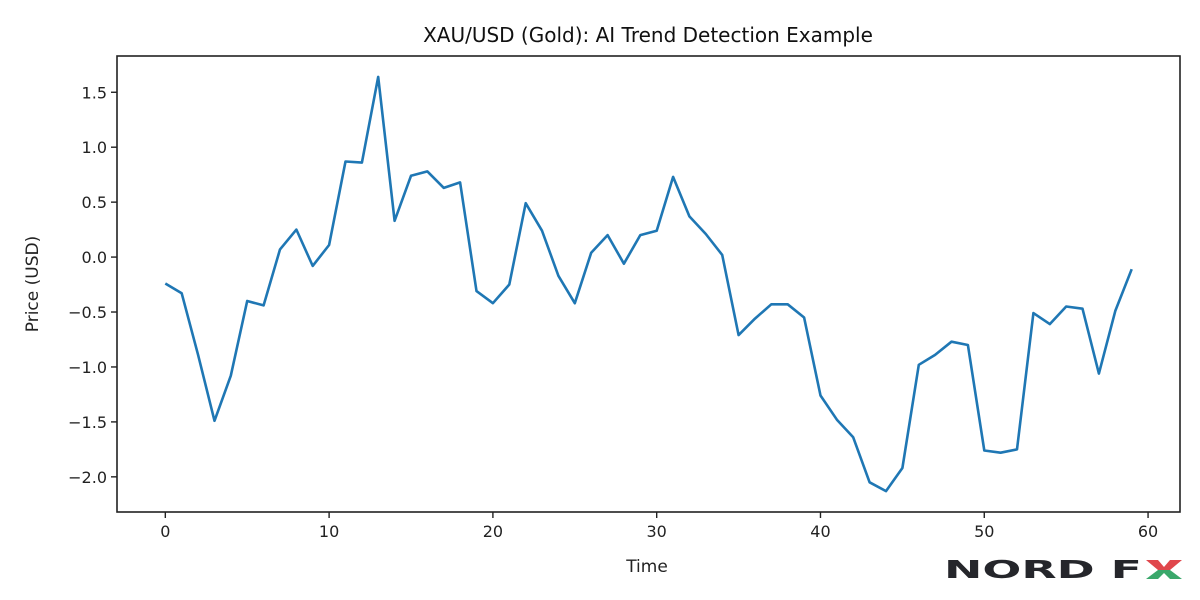 The width and height of the screenshot is (1200, 600). Describe the element at coordinates (1164, 565) in the screenshot. I see `logo-x-top-icon` at that location.